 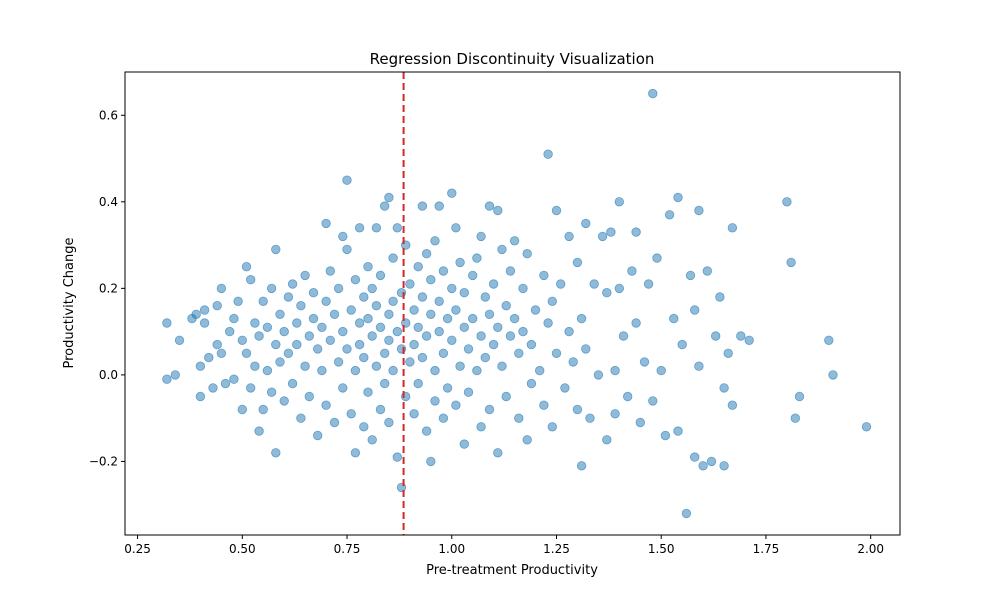 What do you see at coordinates (512, 570) in the screenshot?
I see `x-axis-label: Pre-treatment Productivity` at bounding box center [512, 570].